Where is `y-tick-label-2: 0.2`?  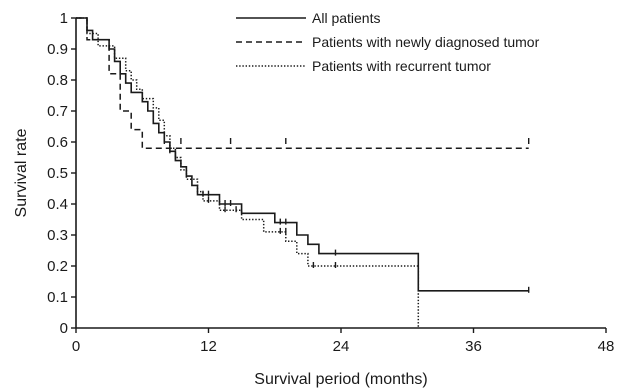 y-tick-label-2: 0.2 is located at coordinates (57, 266).